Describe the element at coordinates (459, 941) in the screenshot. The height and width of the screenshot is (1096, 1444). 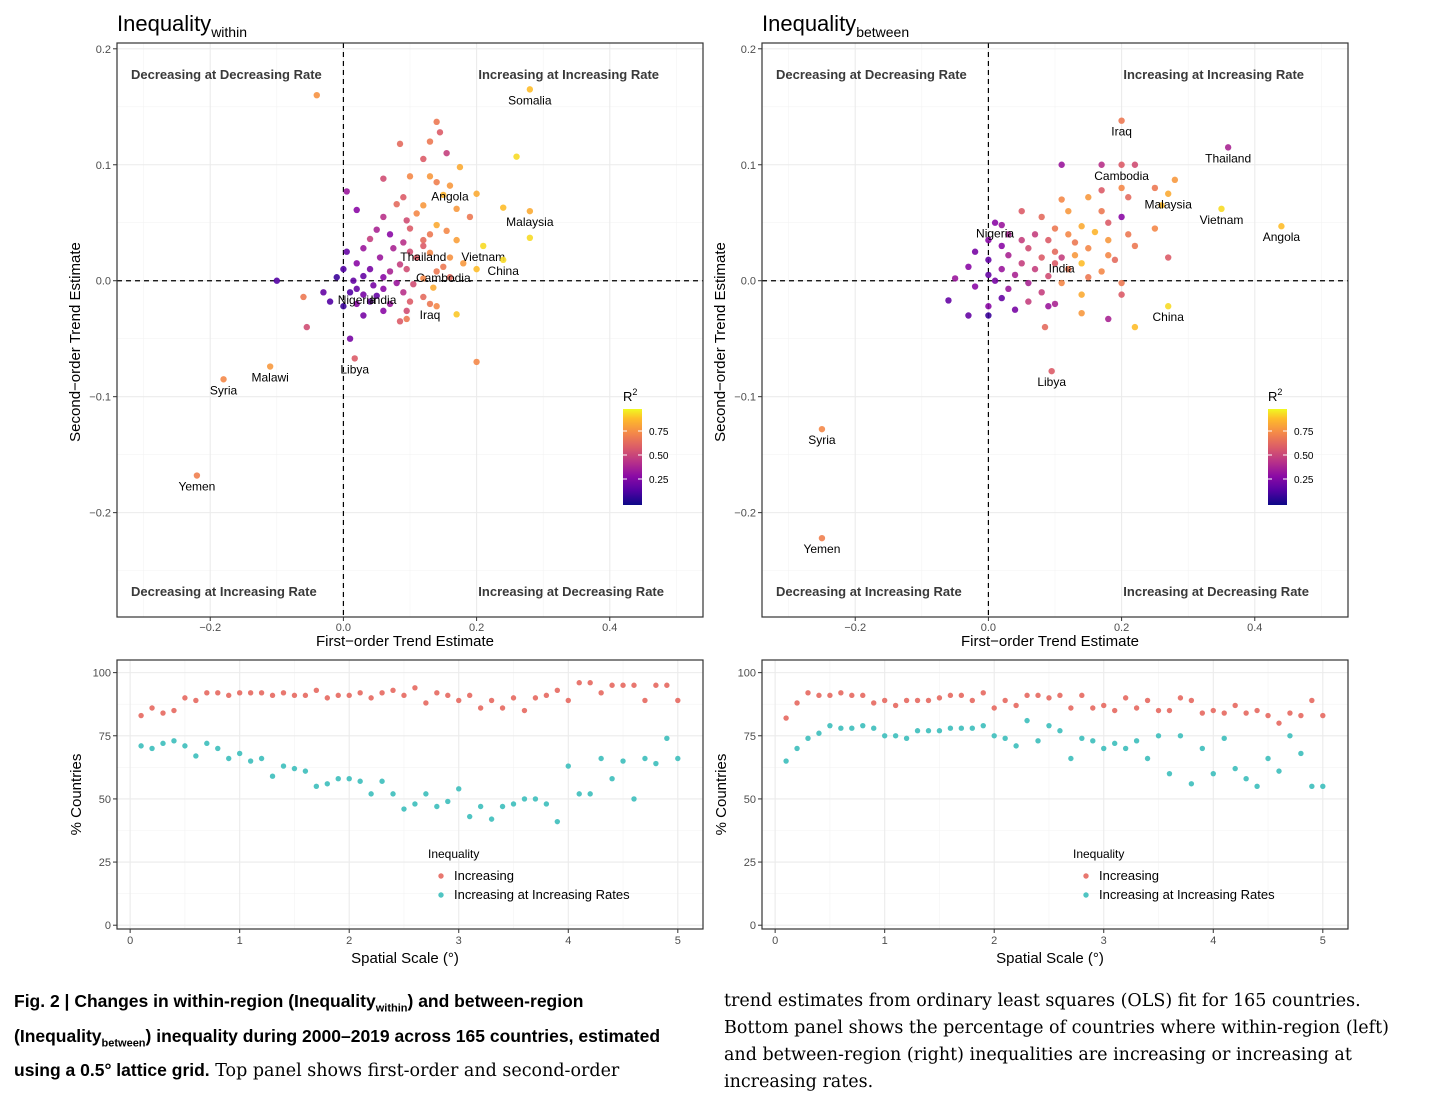
I see `x-tick-label: 3` at that location.